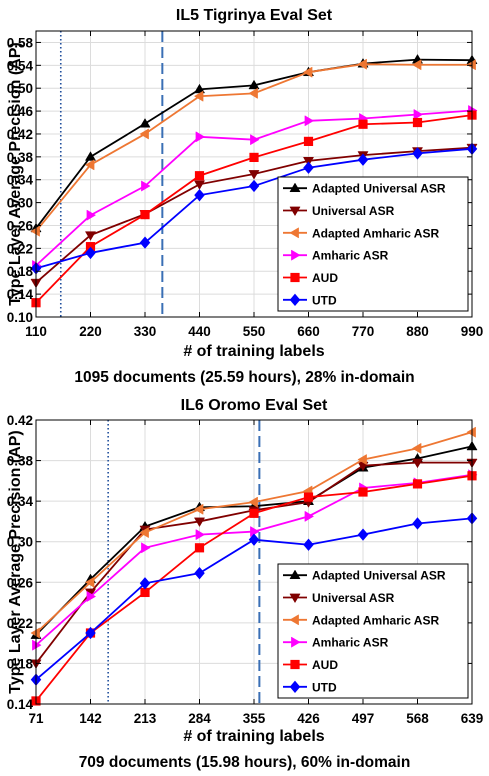 The width and height of the screenshot is (489, 776). Describe the element at coordinates (20, 317) in the screenshot. I see `y-tick-label: 0.10` at that location.